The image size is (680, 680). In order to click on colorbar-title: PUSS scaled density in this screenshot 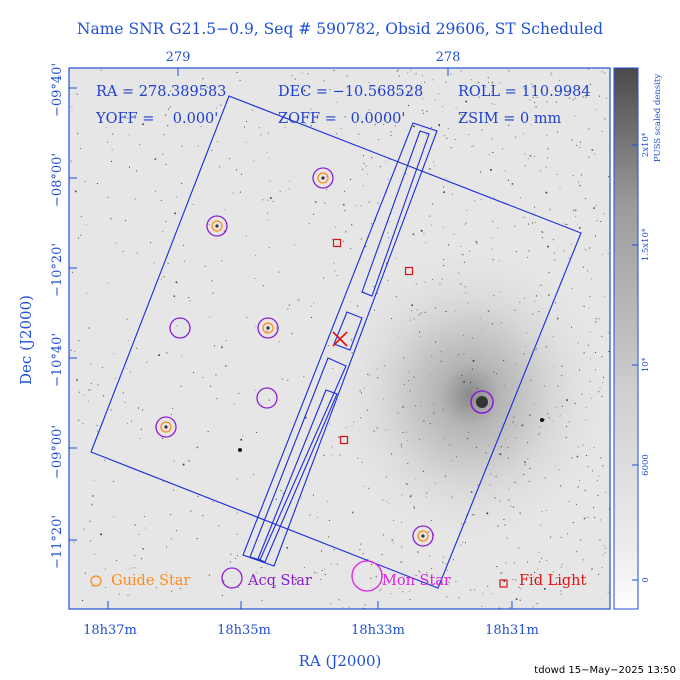, I will do `click(658, 118)`.